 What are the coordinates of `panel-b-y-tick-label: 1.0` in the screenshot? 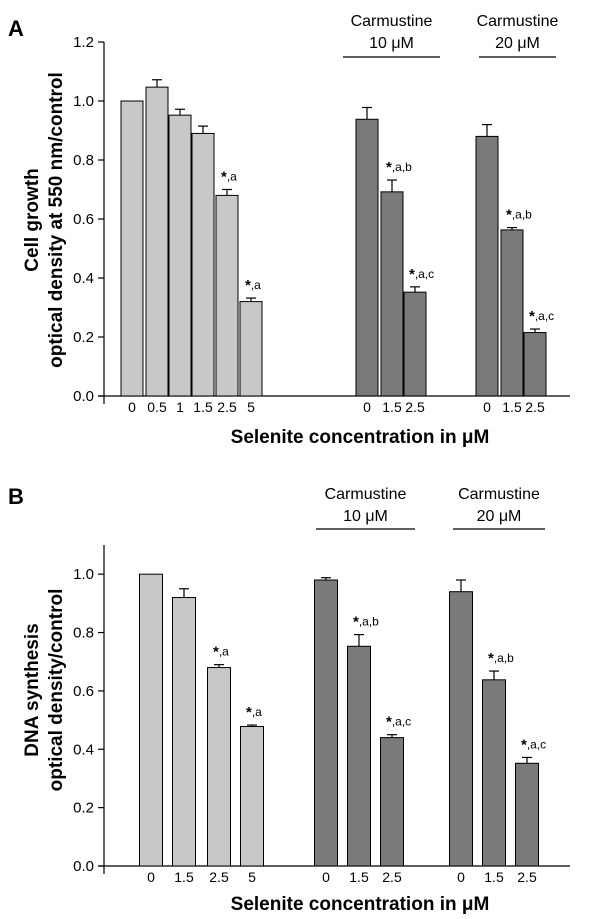 It's located at (83, 574).